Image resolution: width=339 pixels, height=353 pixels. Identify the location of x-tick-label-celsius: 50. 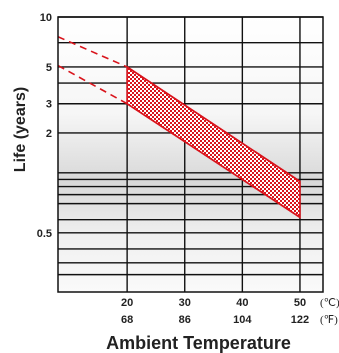
(300, 303).